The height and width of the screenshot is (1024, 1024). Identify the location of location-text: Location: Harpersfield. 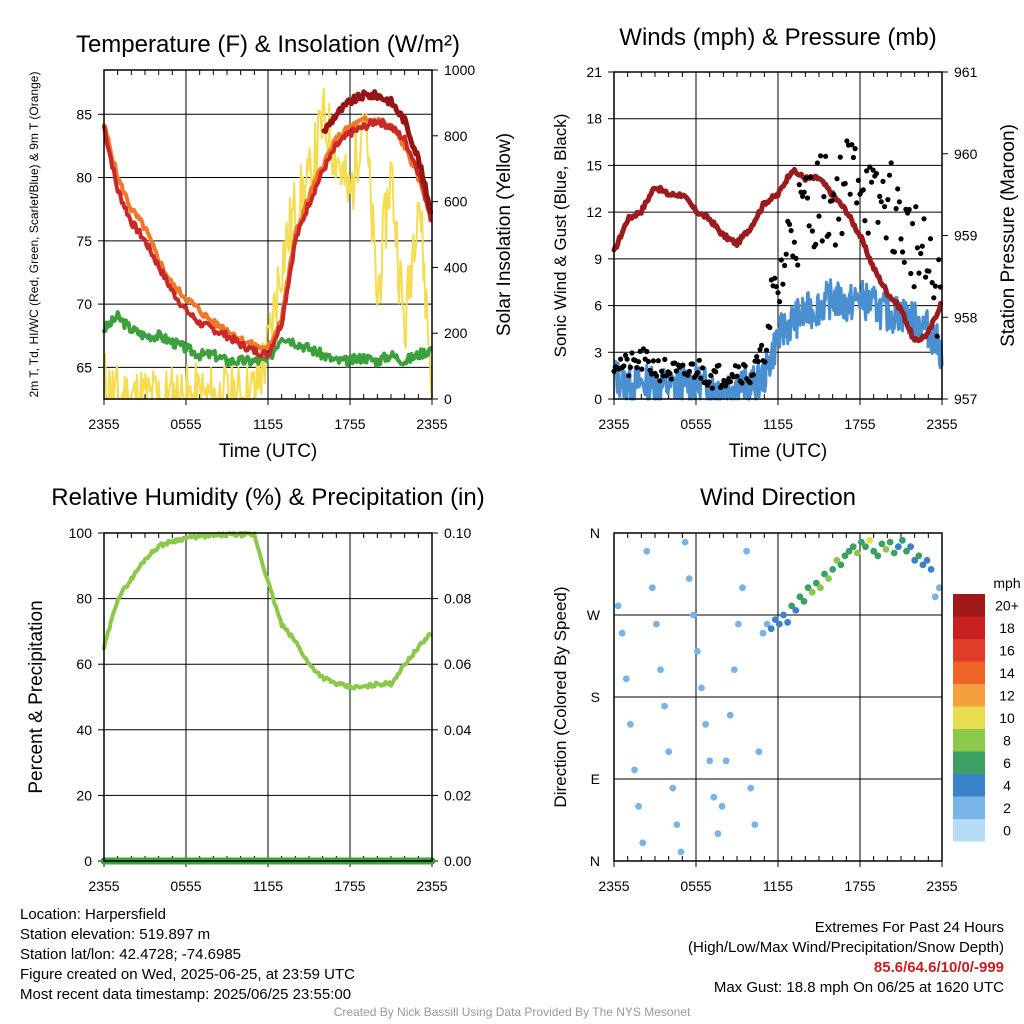
(93, 914).